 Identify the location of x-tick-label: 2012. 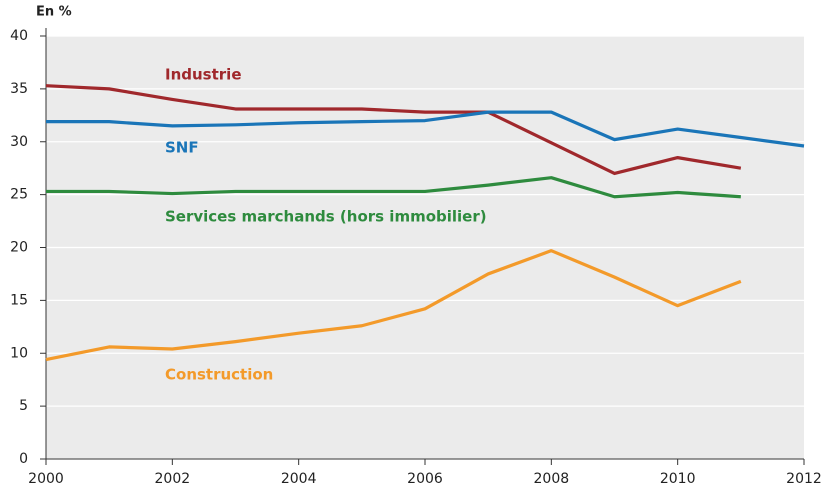
(804, 479).